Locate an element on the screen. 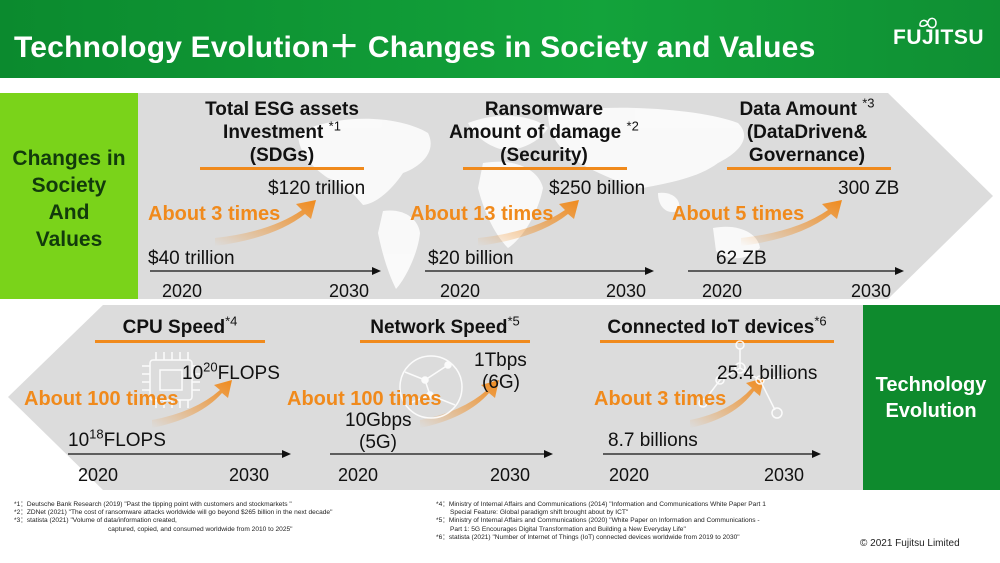 This screenshot has width=1000, height=563. ransomware-title-line: Amount of damage is located at coordinates (535, 132).